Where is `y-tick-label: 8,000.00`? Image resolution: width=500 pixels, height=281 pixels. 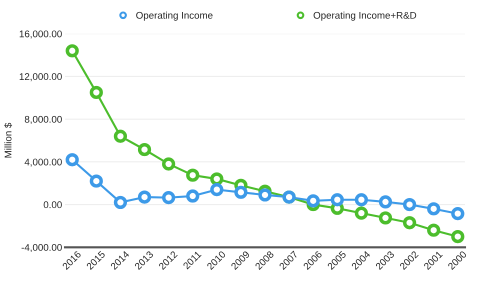 y-tick-label: 8,000.00 is located at coordinates (43, 120).